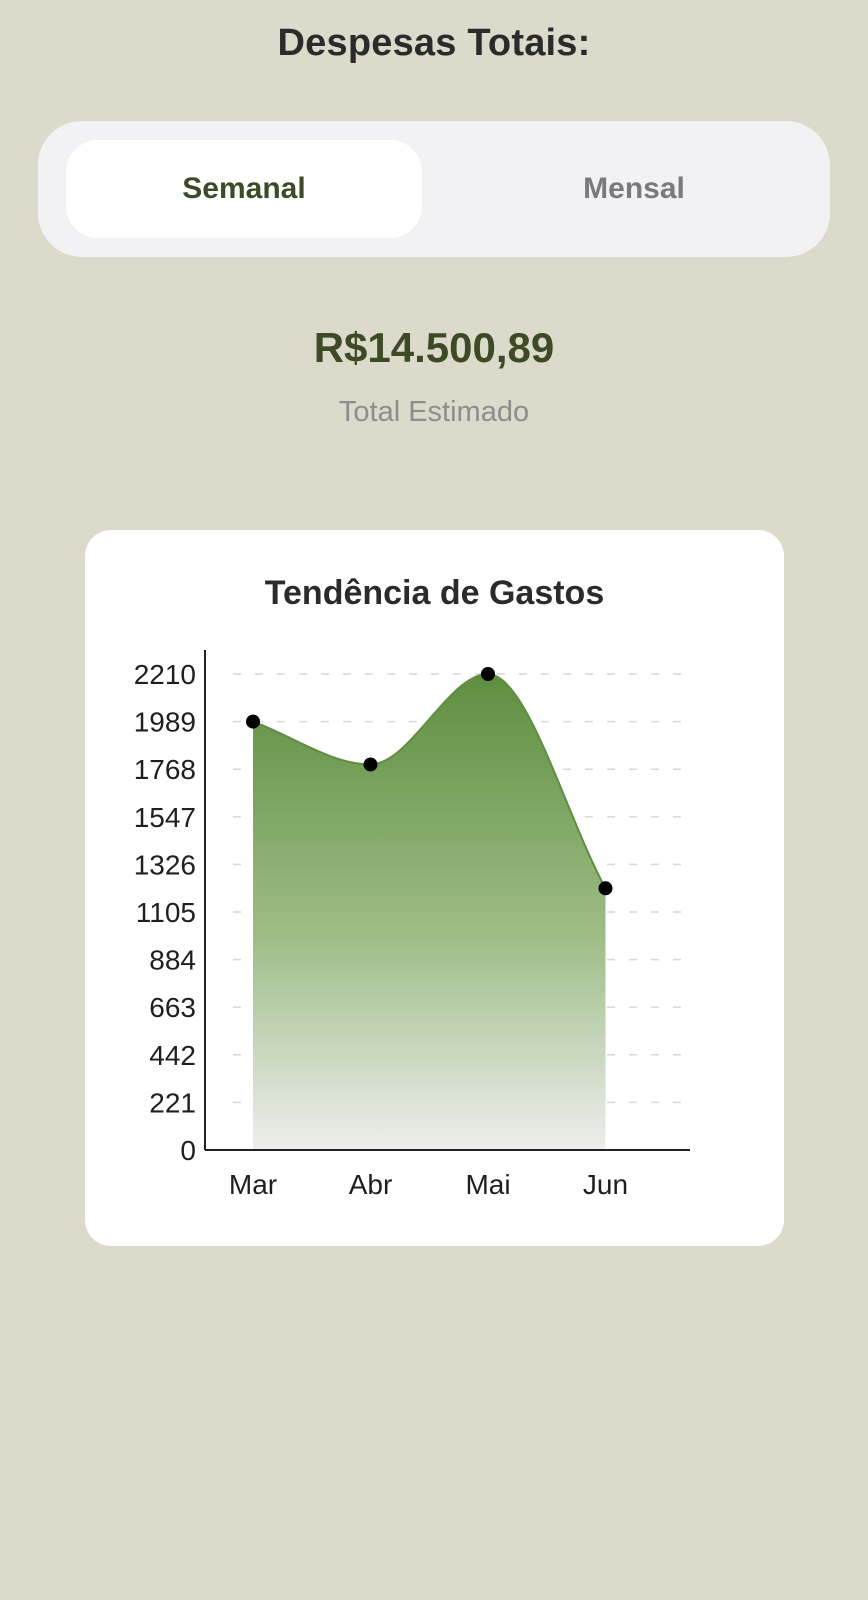 Image resolution: width=868 pixels, height=1600 pixels. What do you see at coordinates (165, 864) in the screenshot?
I see `y-tick-label-6: 1326` at bounding box center [165, 864].